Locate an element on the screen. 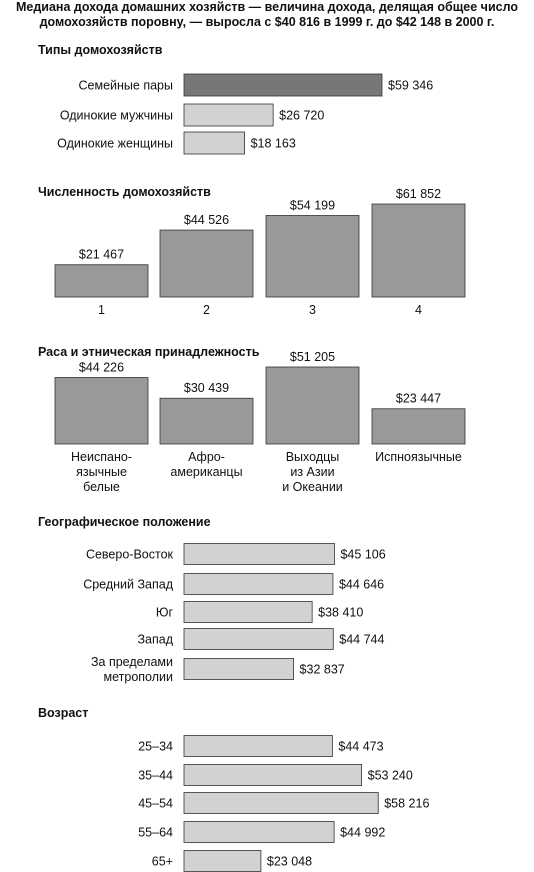  category-label-3-1: Средний Запад is located at coordinates (128, 585).